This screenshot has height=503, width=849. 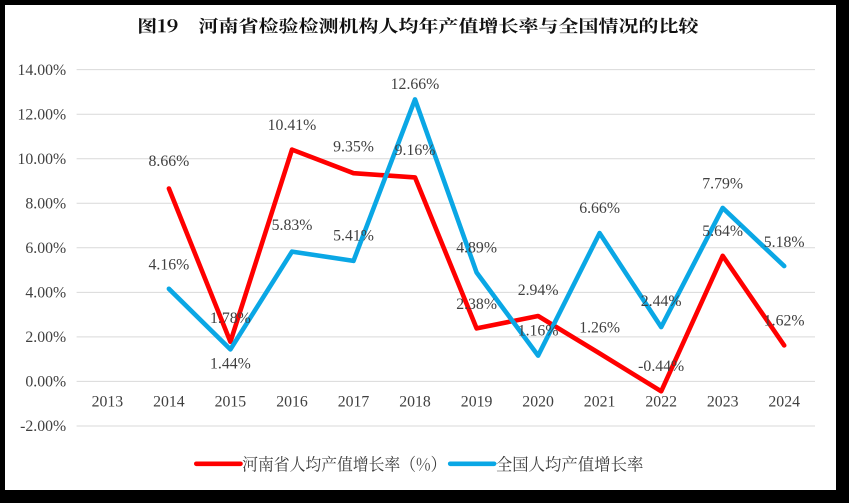 I want to click on svg-text: 2023, so click(x=723, y=402).